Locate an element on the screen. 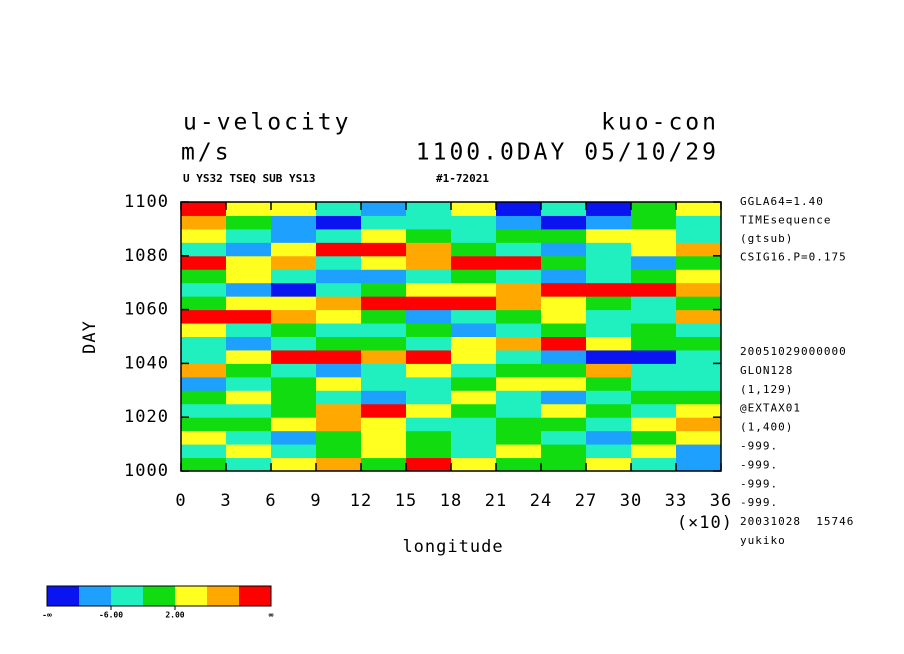 This screenshot has height=654, width=904. colorbar-end-label: ∞ is located at coordinates (271, 615).